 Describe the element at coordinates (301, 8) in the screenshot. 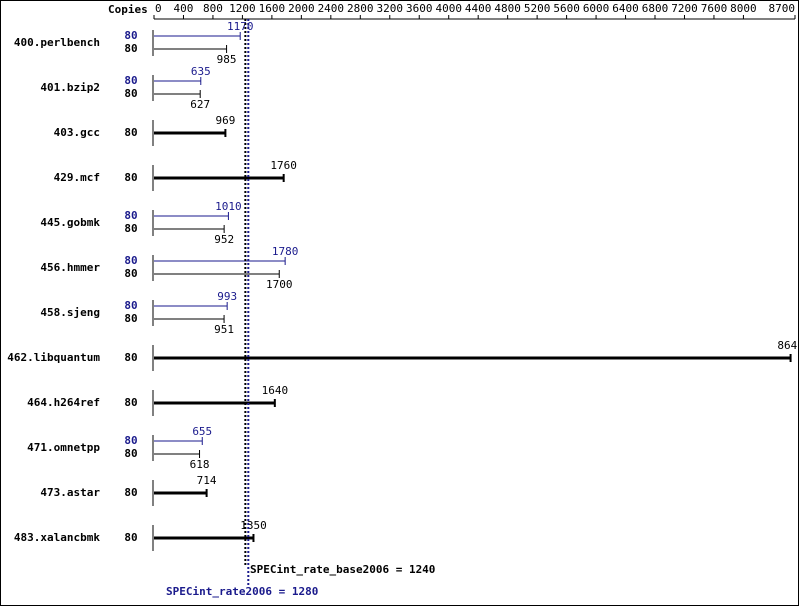

I see `x-tick-label: 2000` at that location.